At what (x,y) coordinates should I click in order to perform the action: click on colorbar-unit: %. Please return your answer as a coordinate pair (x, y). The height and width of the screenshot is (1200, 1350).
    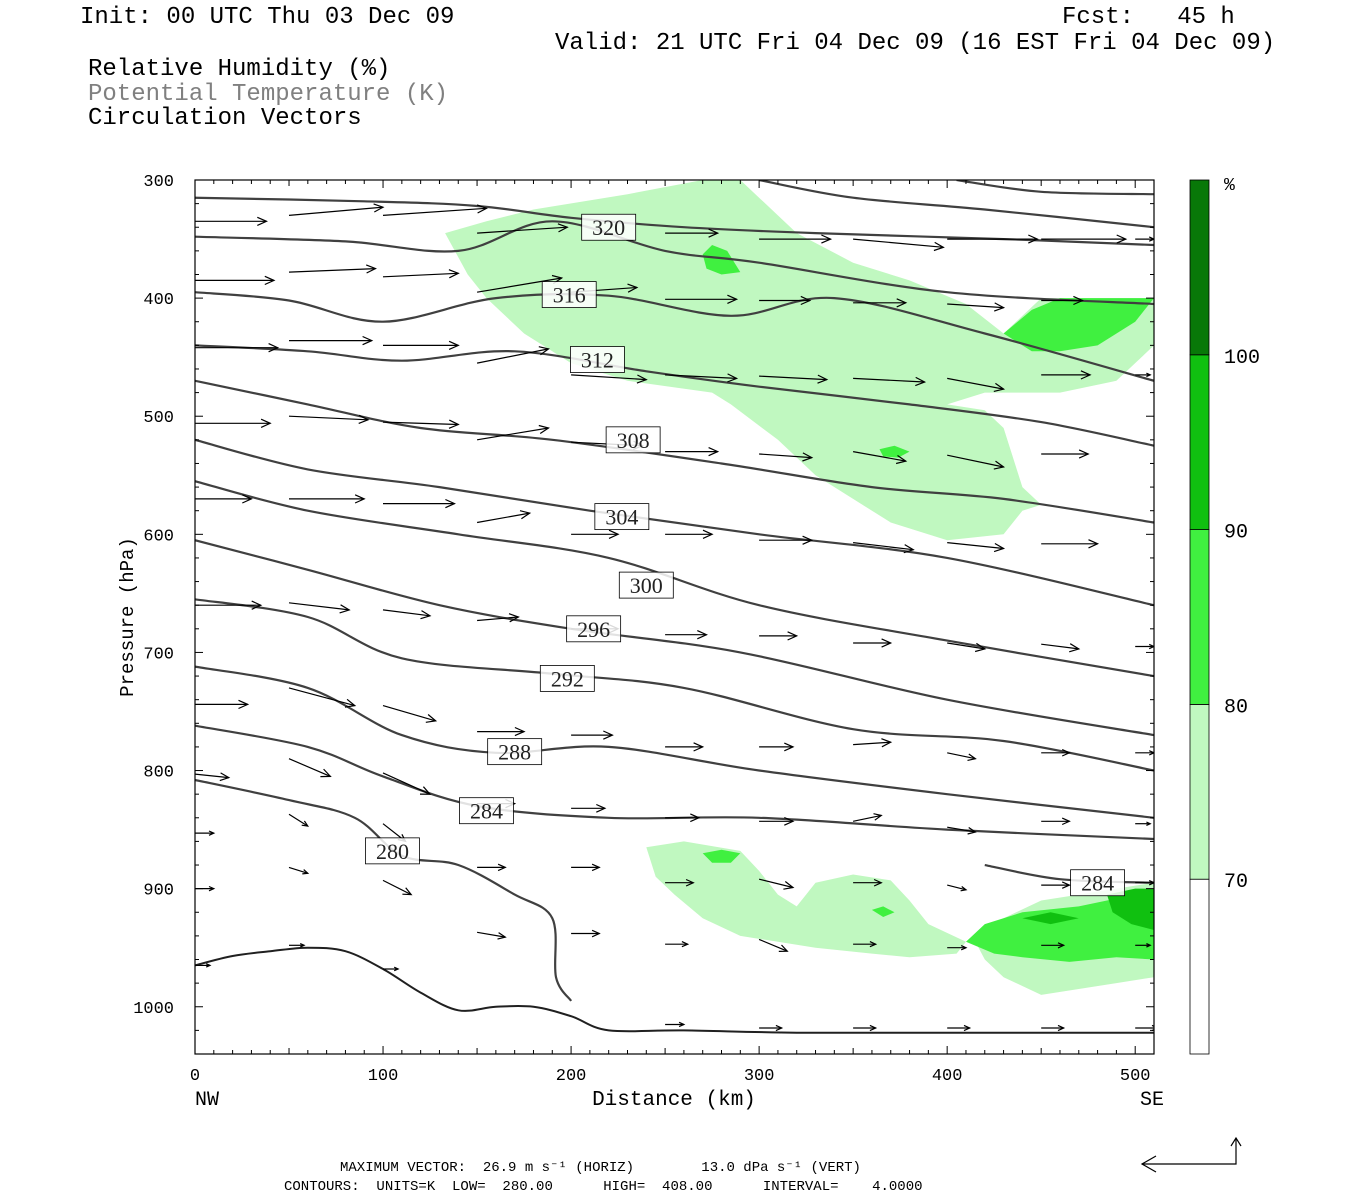
    Looking at the image, I should click on (1229, 186).